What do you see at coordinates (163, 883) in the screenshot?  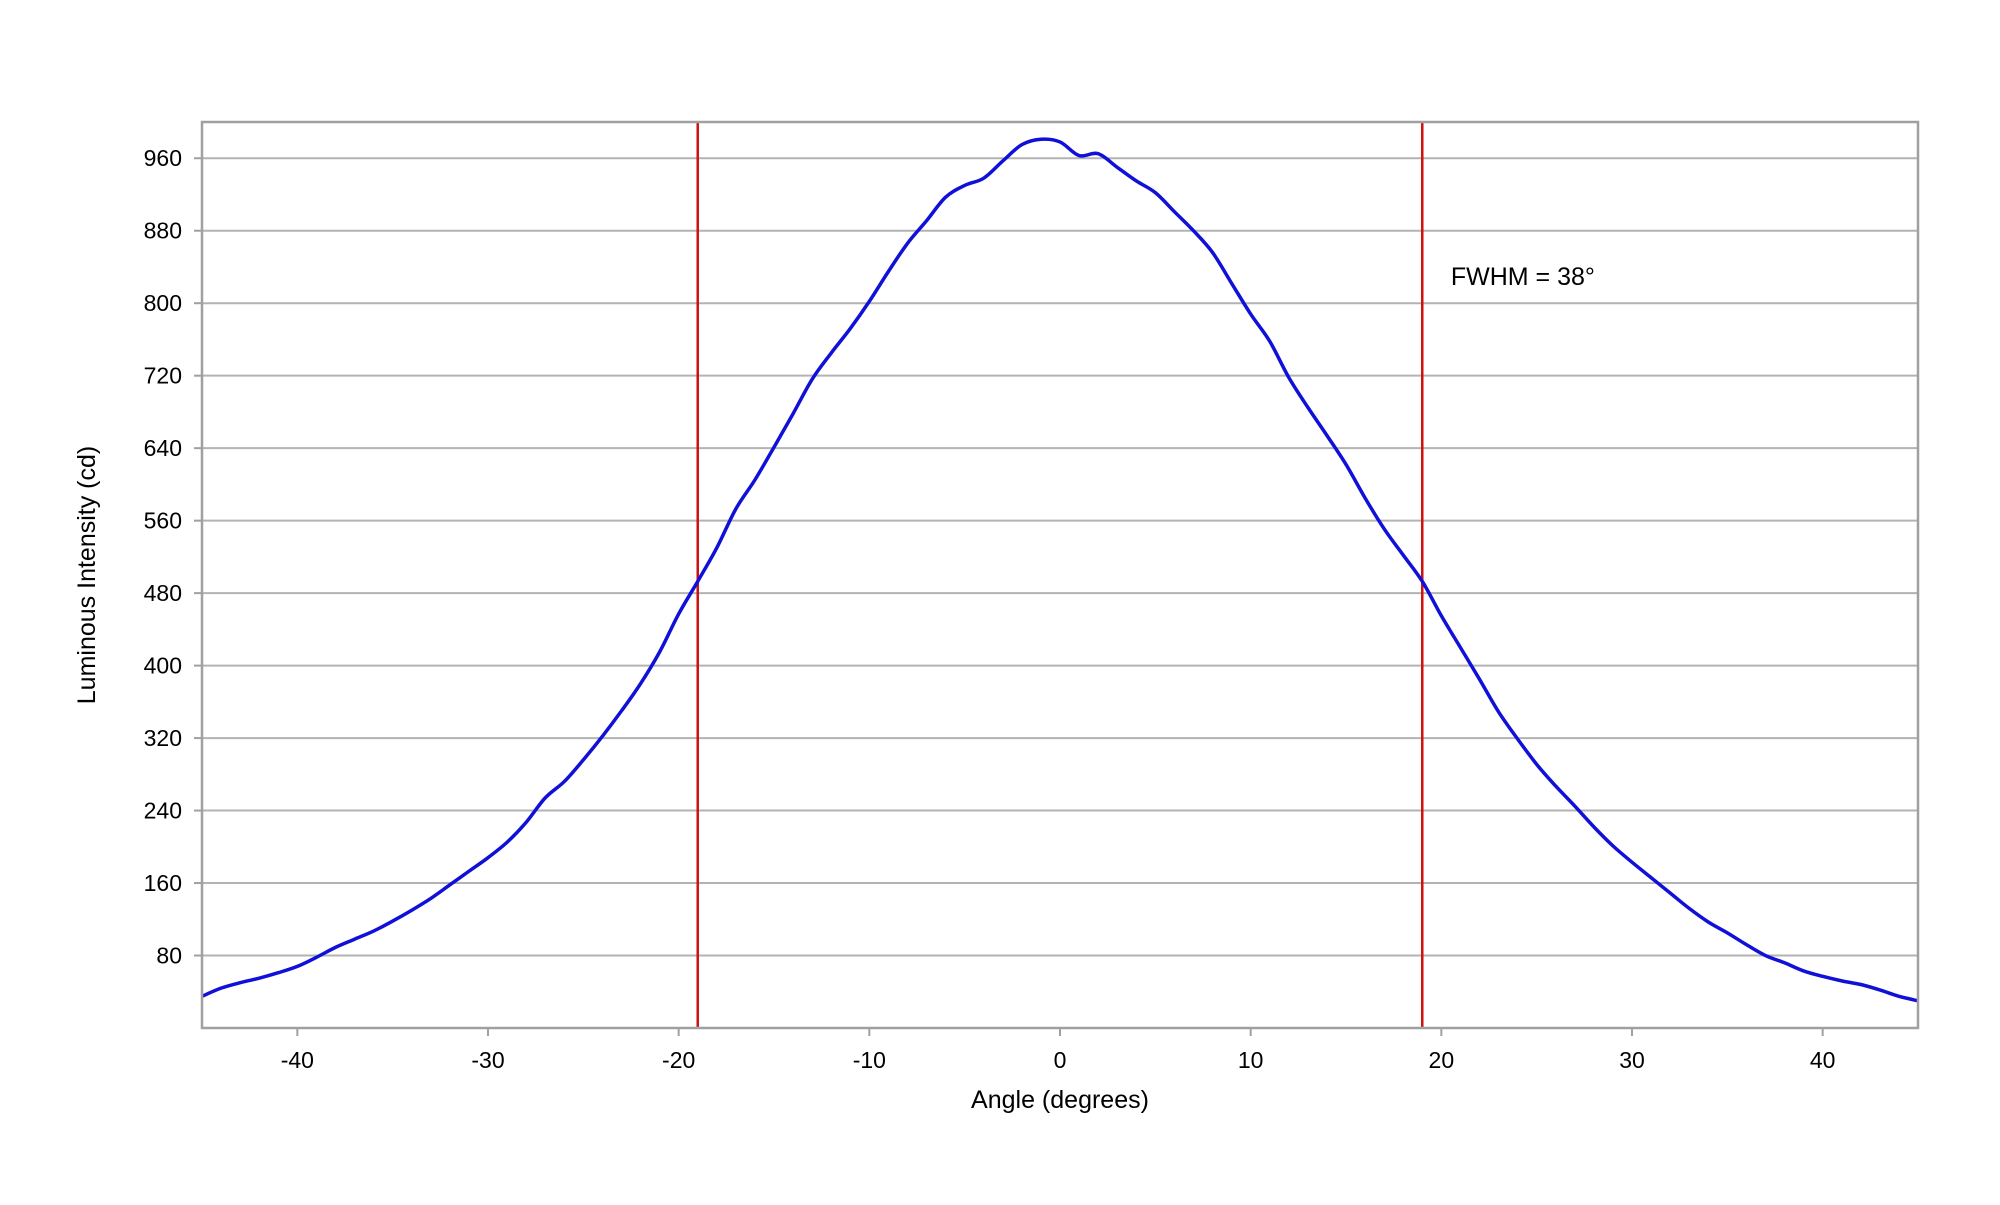 I see `y-tick-label-160: 160` at bounding box center [163, 883].